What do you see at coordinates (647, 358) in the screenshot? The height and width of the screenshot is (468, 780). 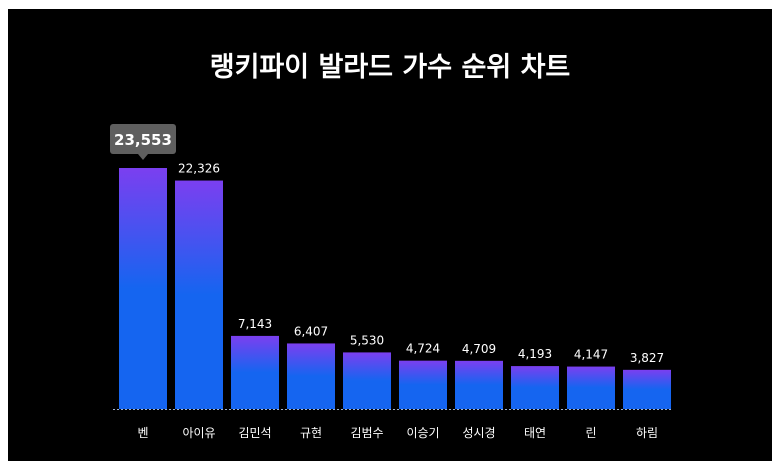 I see `value-label-10: 3,827` at bounding box center [647, 358].